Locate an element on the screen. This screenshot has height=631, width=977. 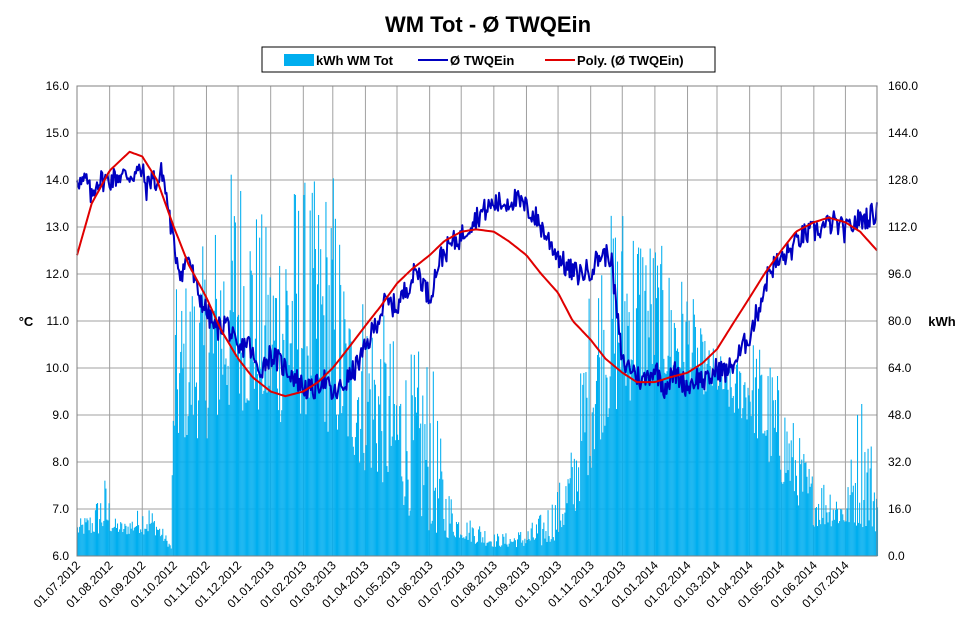
y-left-tick-label: 6.0 is located at coordinates (60, 556).